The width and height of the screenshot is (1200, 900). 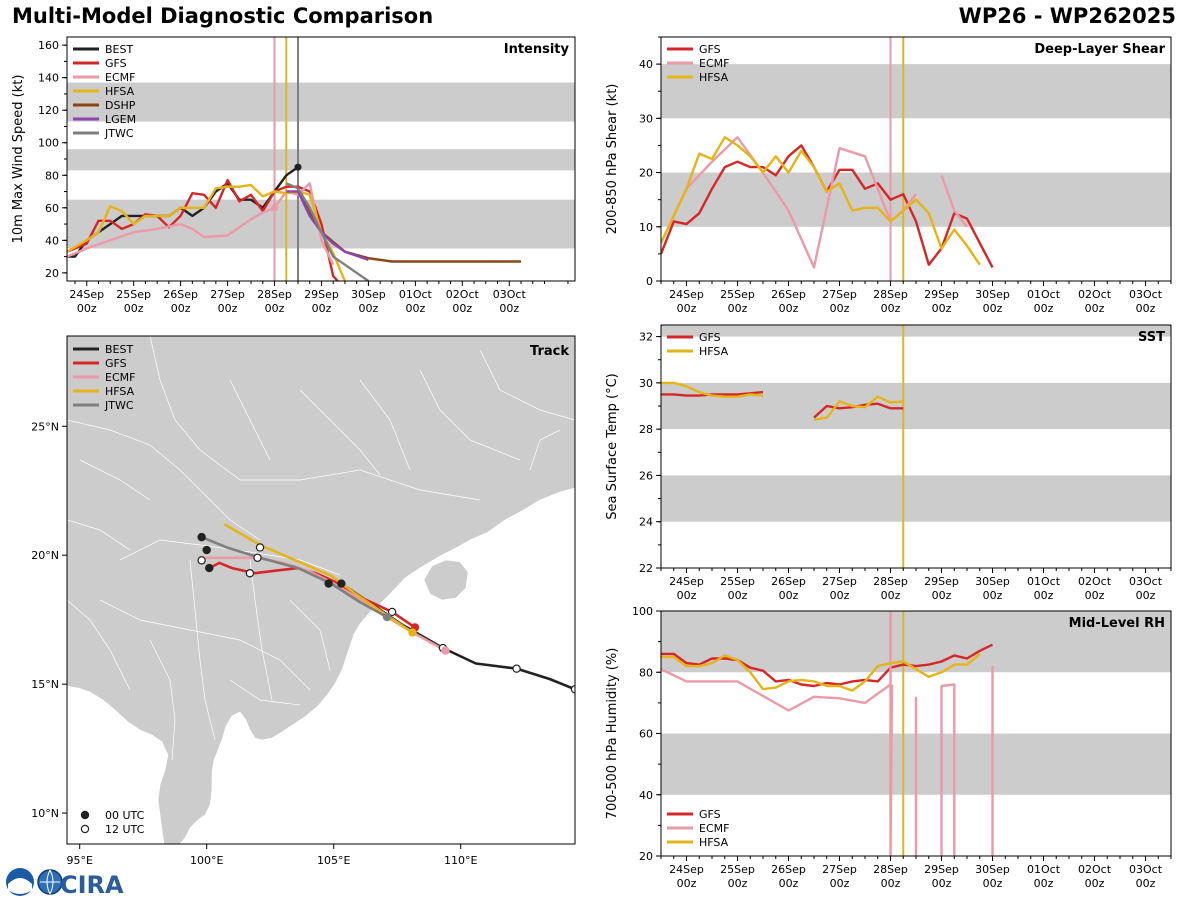 I want to click on legend-label: JTWC, so click(x=119, y=133).